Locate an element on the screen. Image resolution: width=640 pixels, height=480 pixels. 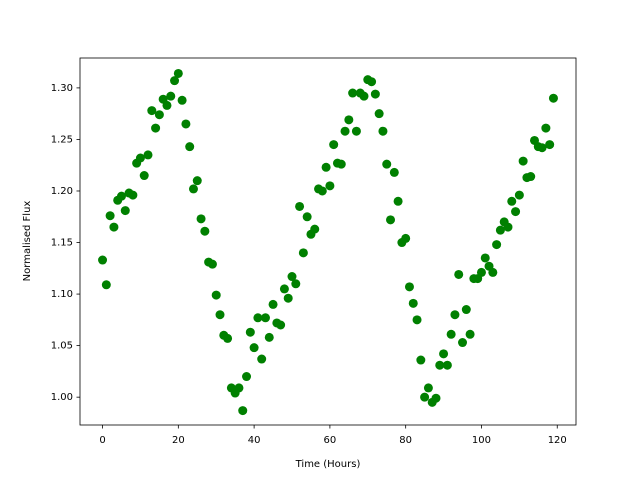
y-tick-label: 1.20 is located at coordinates (62, 191).